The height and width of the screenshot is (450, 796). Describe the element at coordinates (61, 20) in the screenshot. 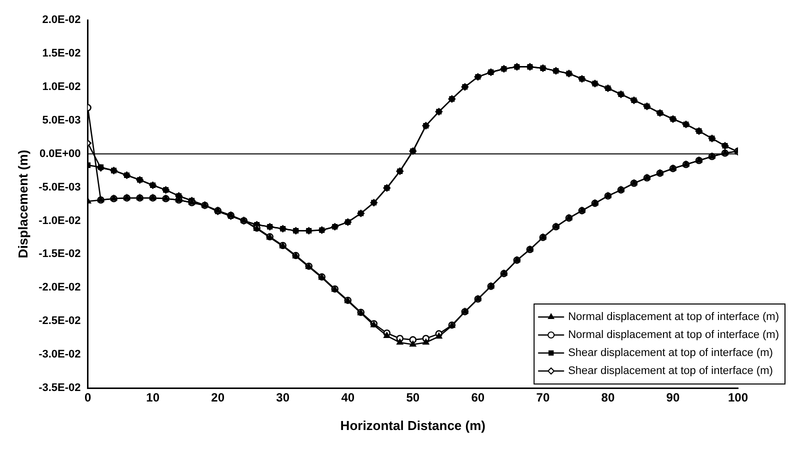

I see `y-tick-label: 2.0E-02` at that location.